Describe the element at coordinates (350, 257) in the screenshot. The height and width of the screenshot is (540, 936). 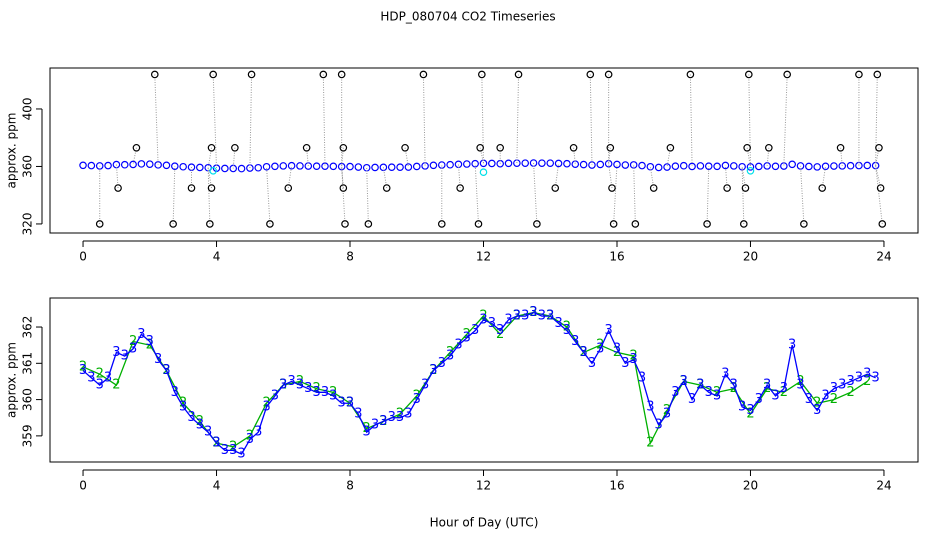
I see `x-tick-label: 8` at that location.